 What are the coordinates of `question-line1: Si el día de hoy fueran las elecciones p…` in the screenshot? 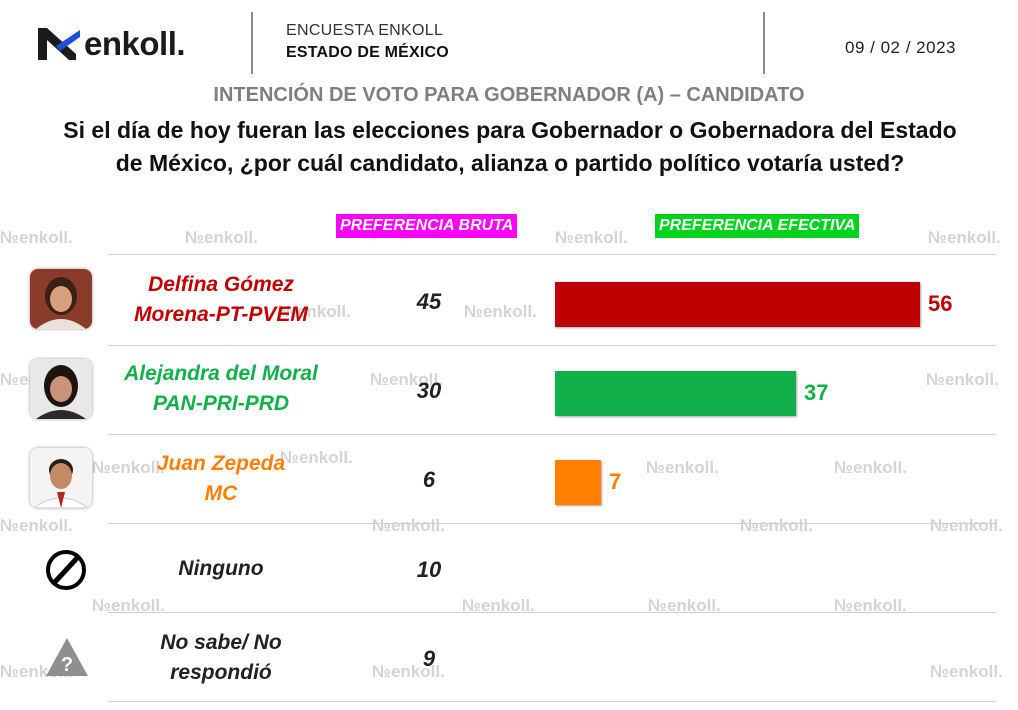 It's located at (510, 130).